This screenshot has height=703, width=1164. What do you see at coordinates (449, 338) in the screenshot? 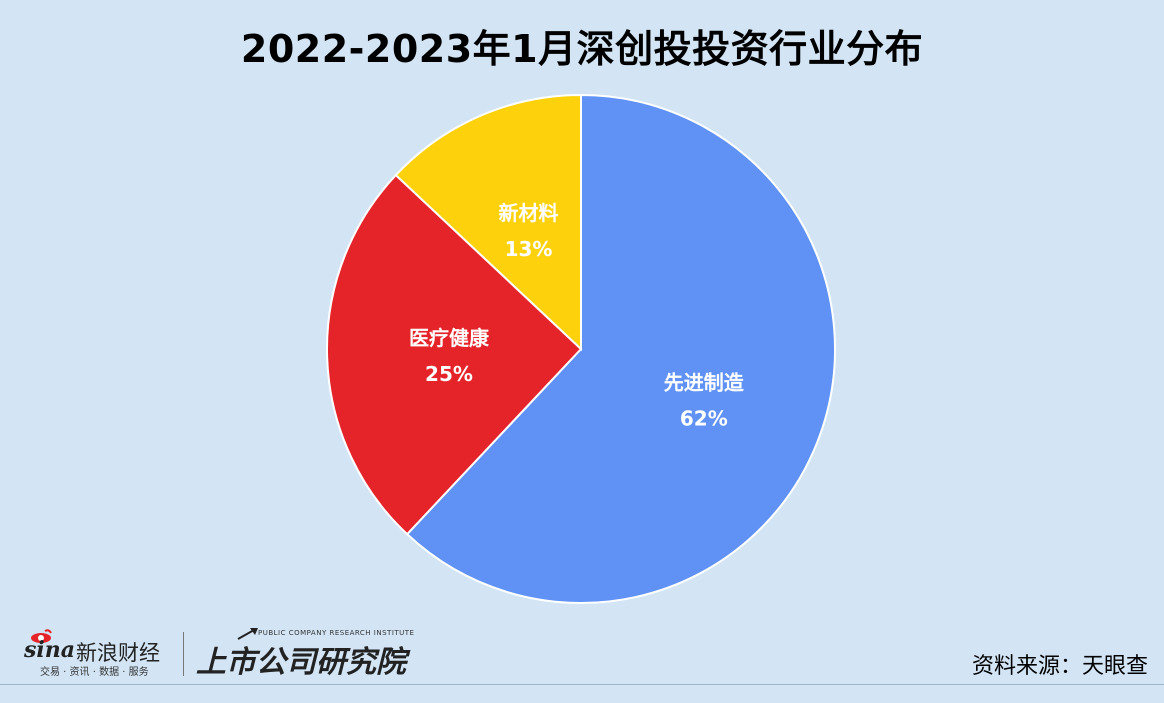
I see `slice-category-label-1: 医疗健康` at bounding box center [449, 338].